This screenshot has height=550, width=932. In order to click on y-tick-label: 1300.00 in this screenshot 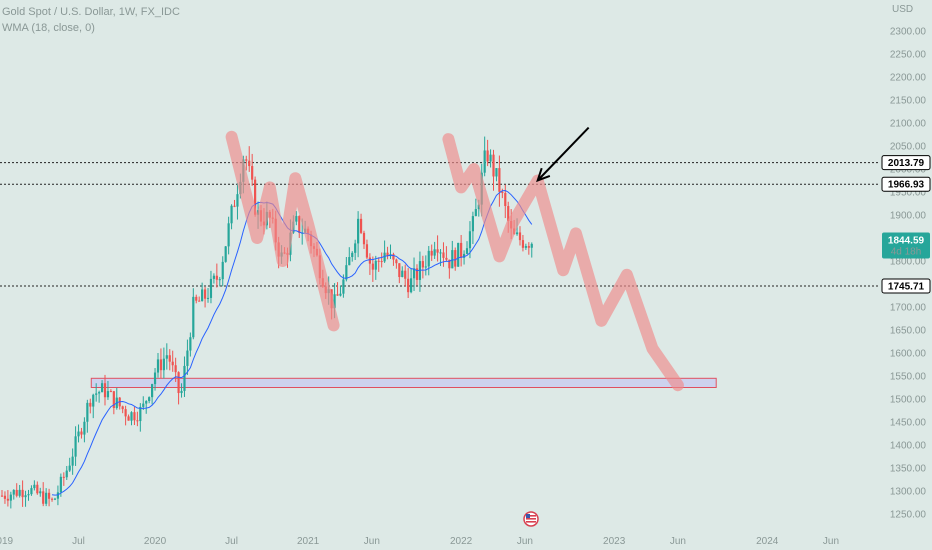, I will do `click(908, 492)`.